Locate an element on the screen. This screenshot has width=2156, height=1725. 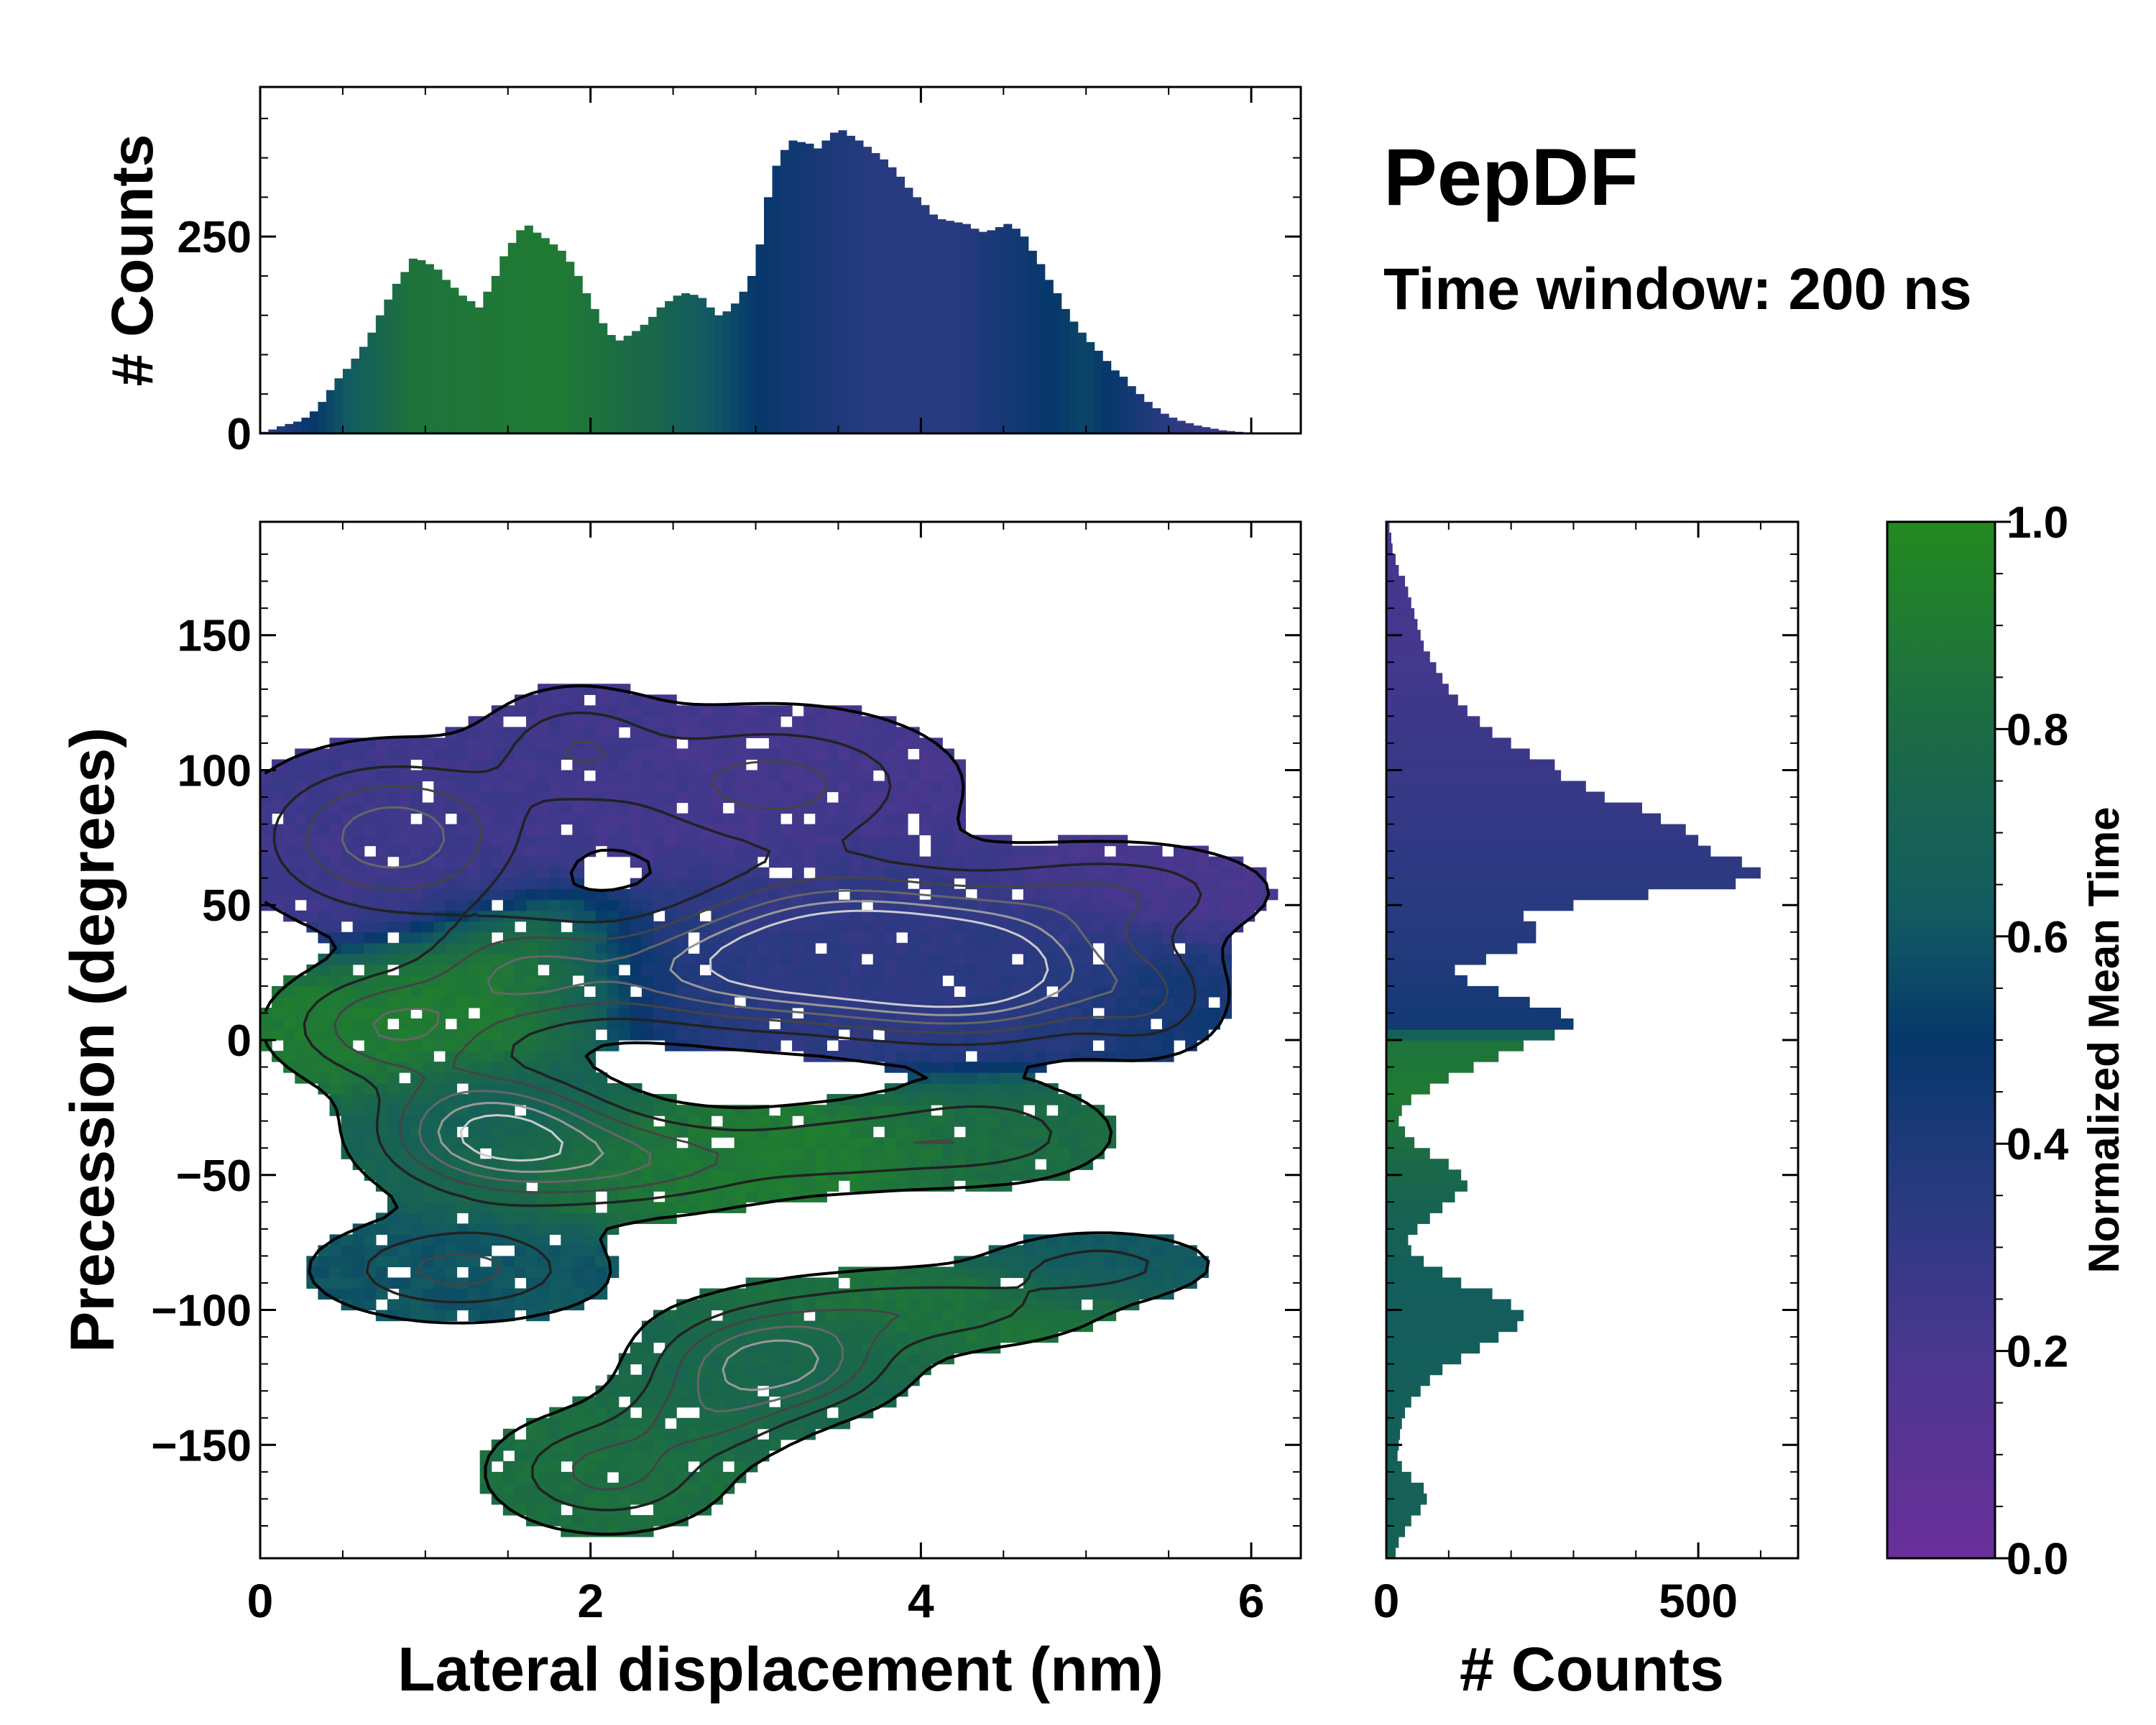
main-ytick-label: −100 is located at coordinates (201, 1311).